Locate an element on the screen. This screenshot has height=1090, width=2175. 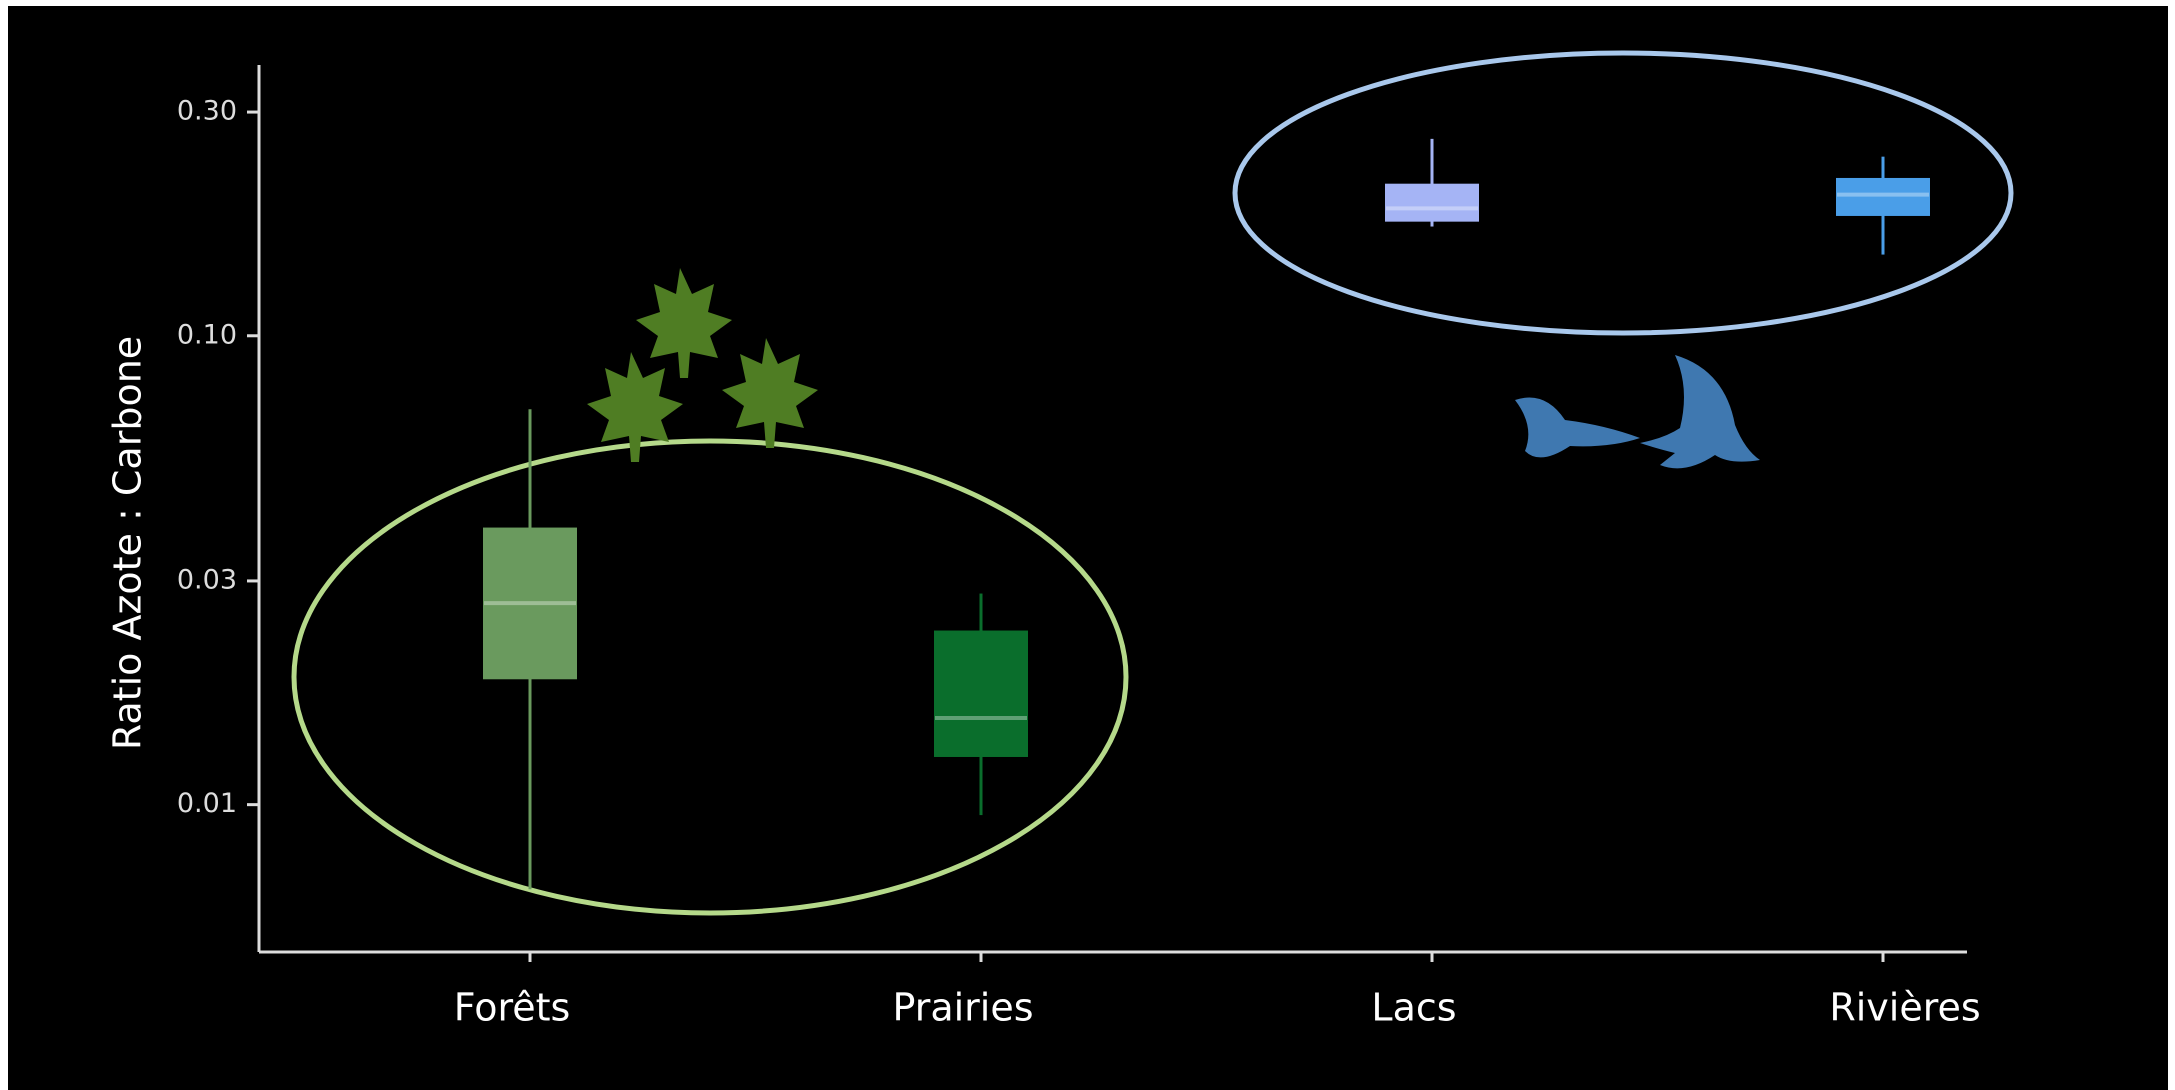
x-tick-label: Prairies is located at coordinates (962, 1008).